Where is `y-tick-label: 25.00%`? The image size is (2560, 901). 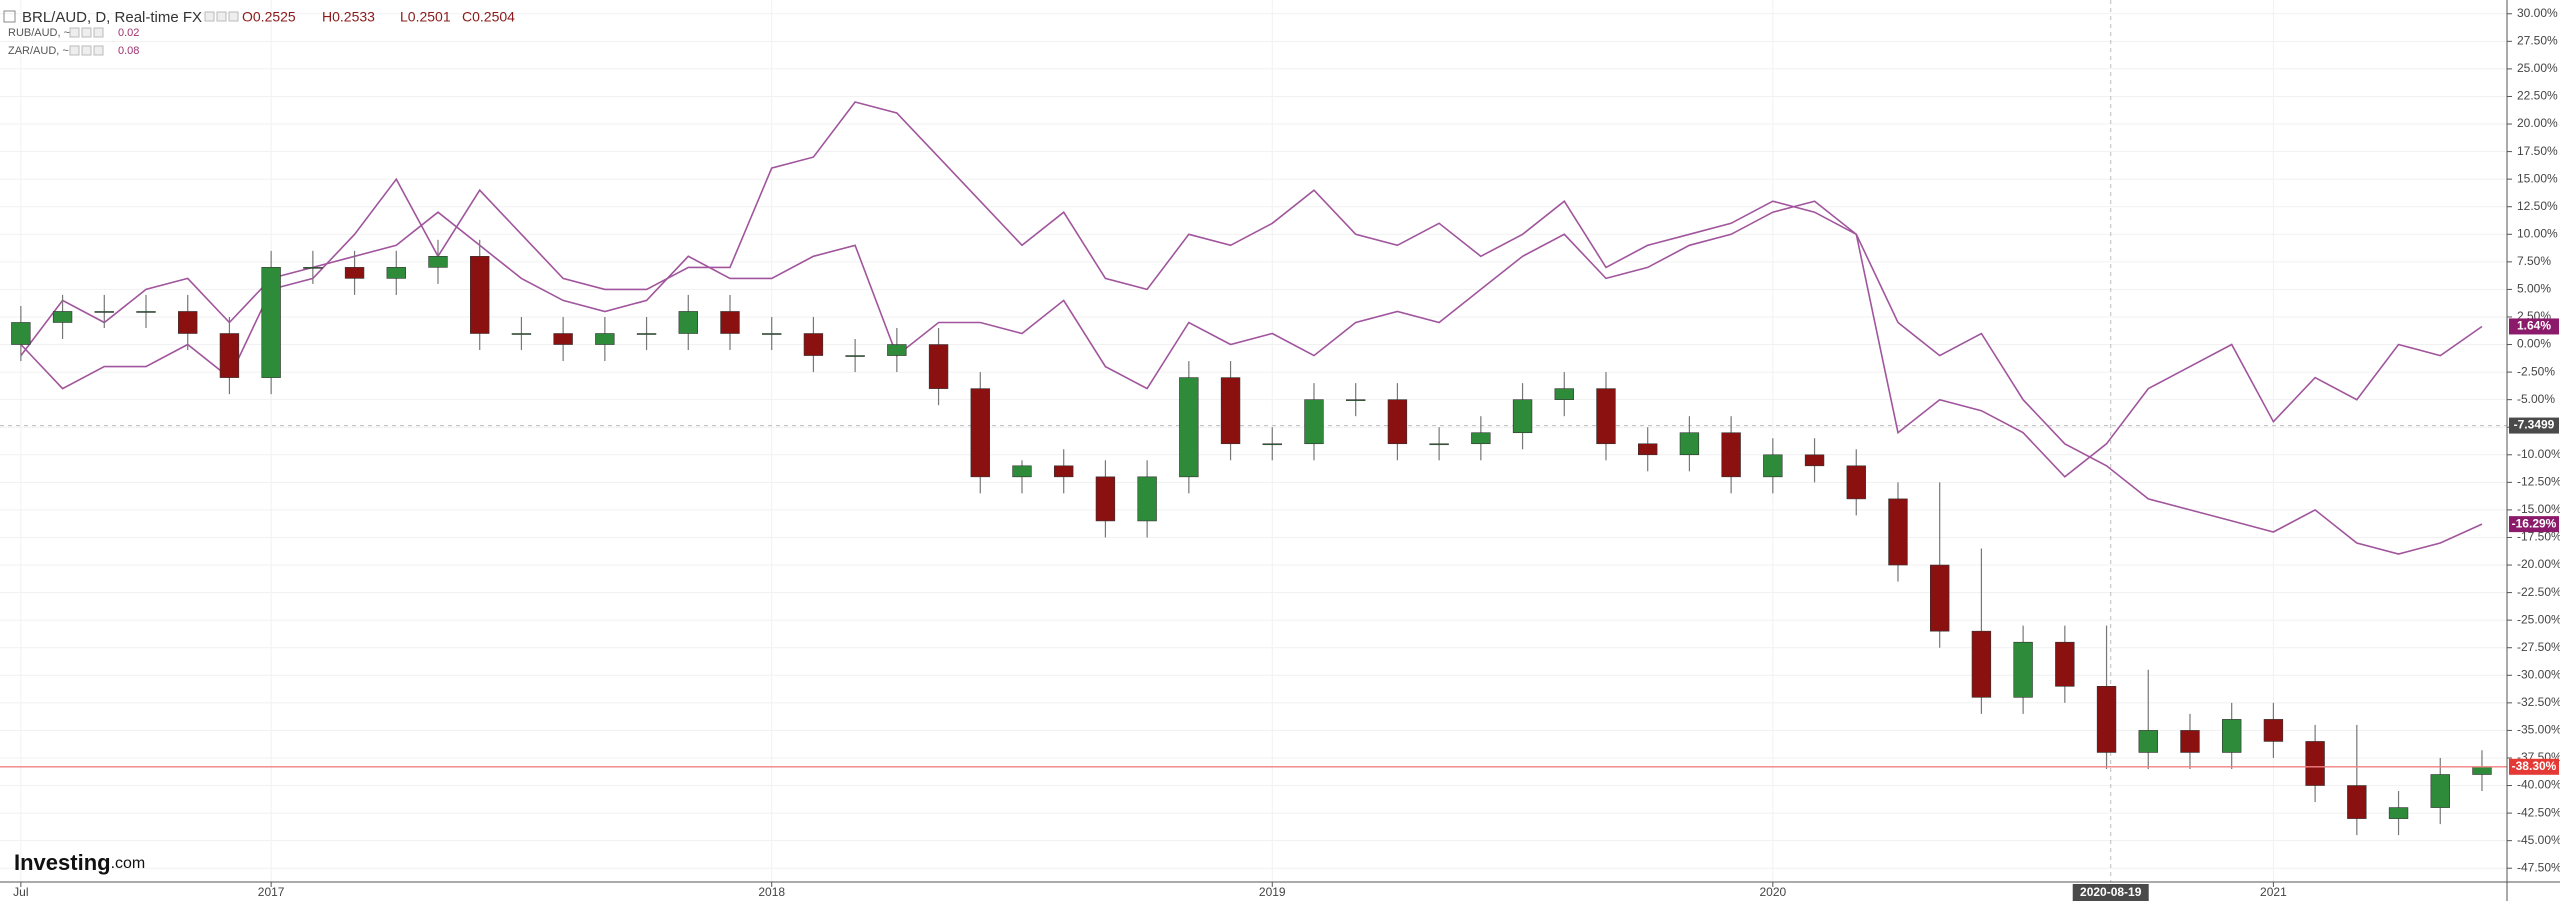 y-tick-label: 25.00% is located at coordinates (2537, 68).